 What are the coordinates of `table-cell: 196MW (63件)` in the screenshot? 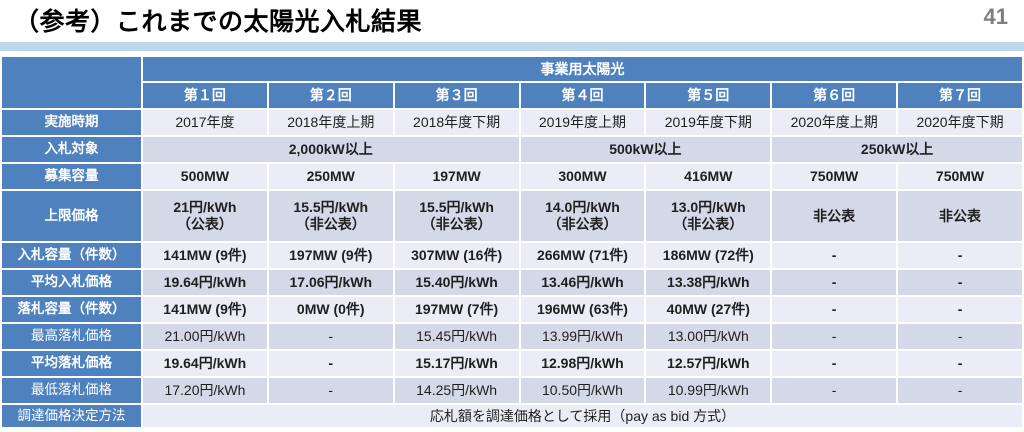 It's located at (582, 309).